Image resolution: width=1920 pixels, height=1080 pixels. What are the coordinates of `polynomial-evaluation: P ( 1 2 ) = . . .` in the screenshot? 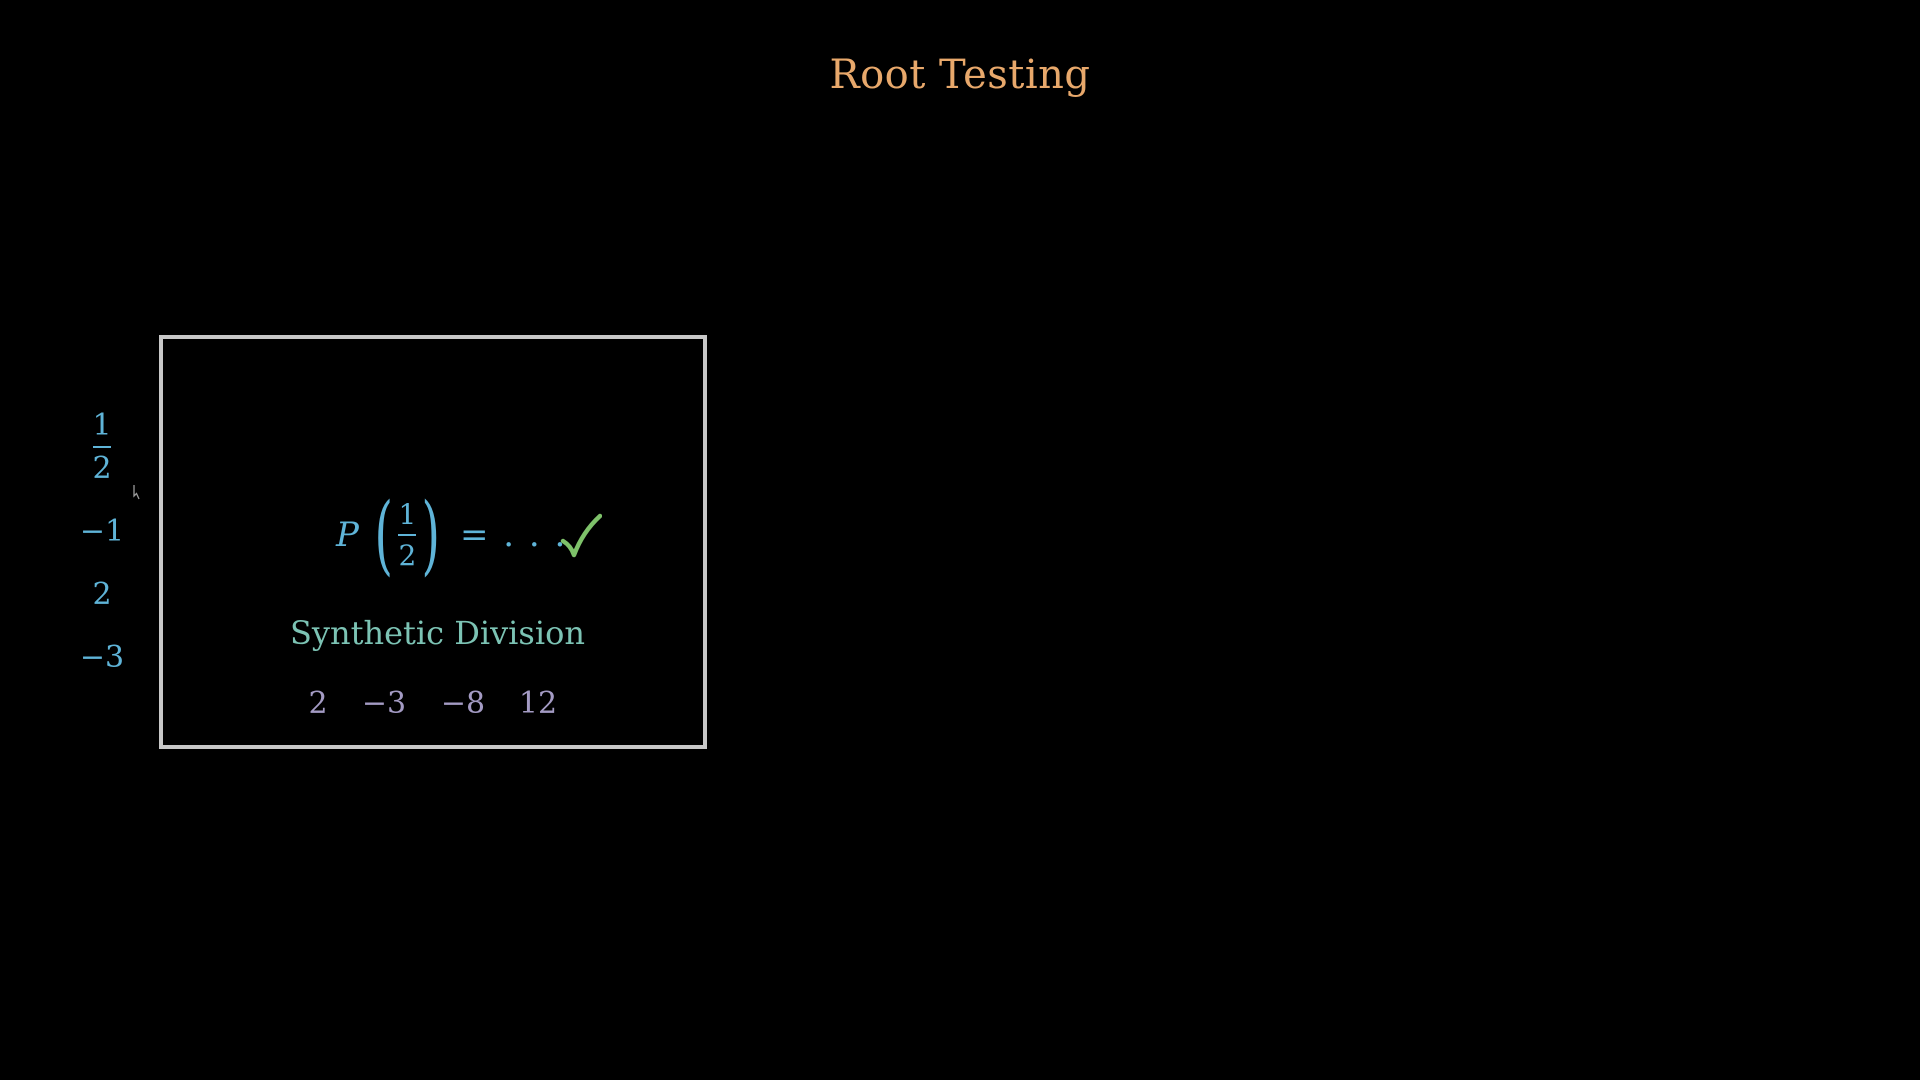 It's located at (451, 535).